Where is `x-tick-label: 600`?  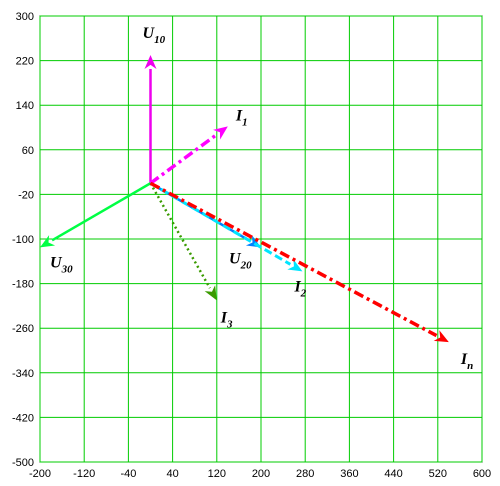
x-tick-label: 600 is located at coordinates (482, 474).